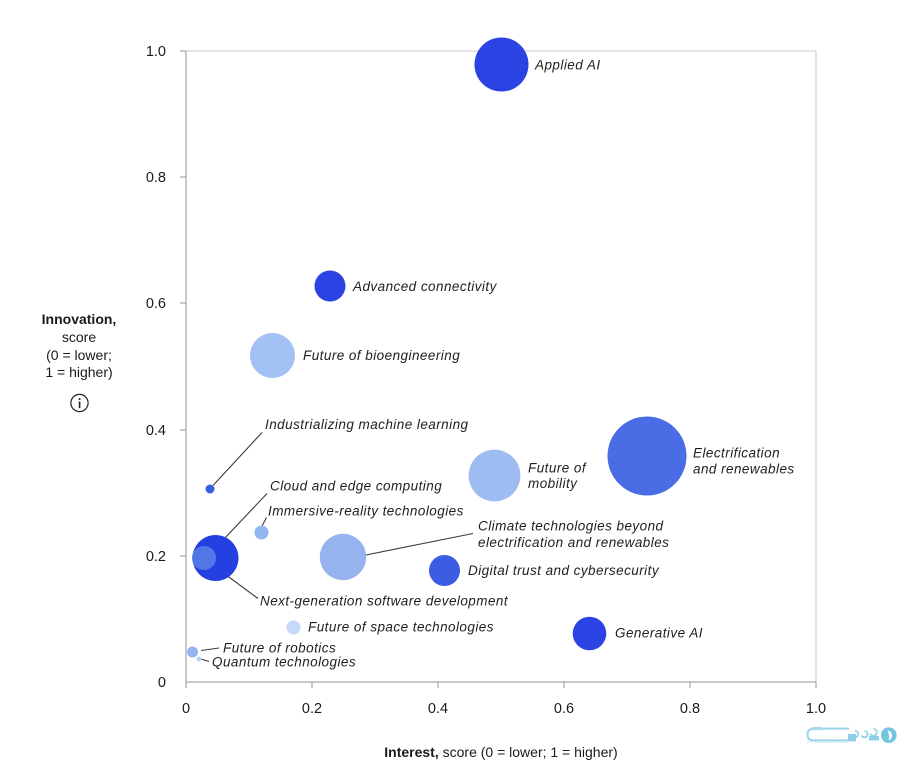 The width and height of the screenshot is (917, 763). What do you see at coordinates (659, 633) in the screenshot?
I see `svg-text: Generative AI` at bounding box center [659, 633].